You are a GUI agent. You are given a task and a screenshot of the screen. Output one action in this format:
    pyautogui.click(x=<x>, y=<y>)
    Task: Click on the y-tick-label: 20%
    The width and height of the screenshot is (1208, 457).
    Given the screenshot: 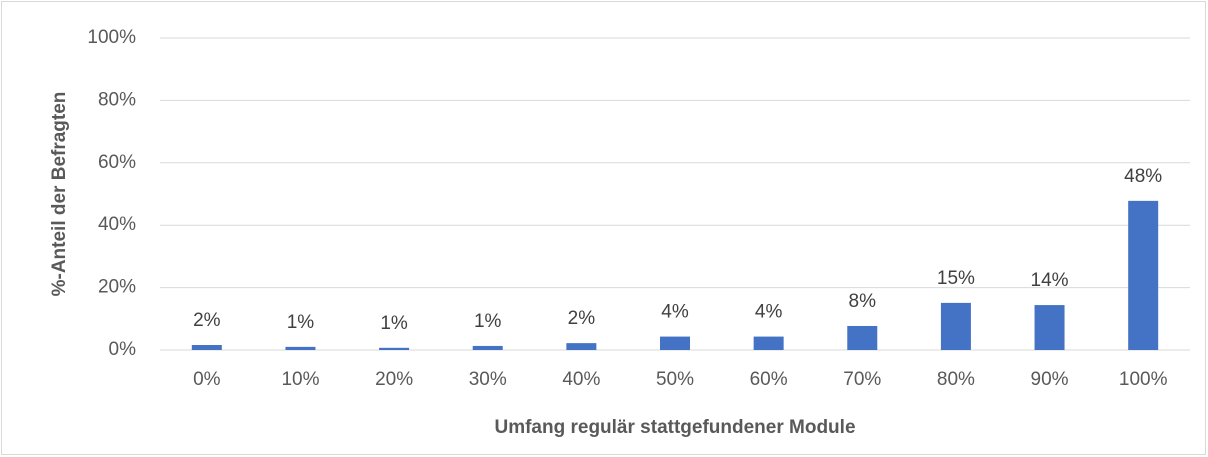 What is the action you would take?
    pyautogui.click(x=117, y=287)
    